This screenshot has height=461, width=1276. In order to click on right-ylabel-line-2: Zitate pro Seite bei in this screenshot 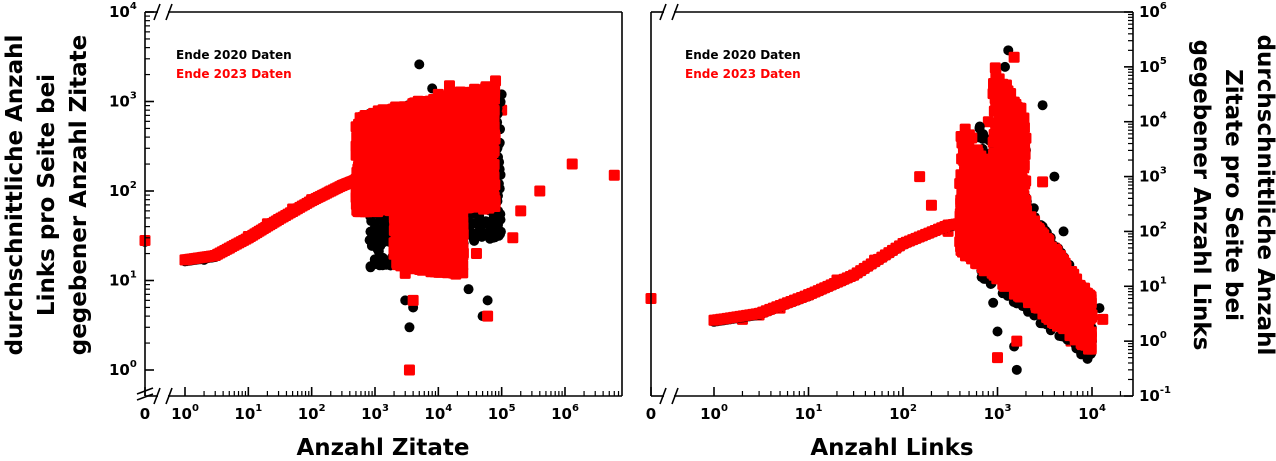, I will do `click(1233, 195)`.